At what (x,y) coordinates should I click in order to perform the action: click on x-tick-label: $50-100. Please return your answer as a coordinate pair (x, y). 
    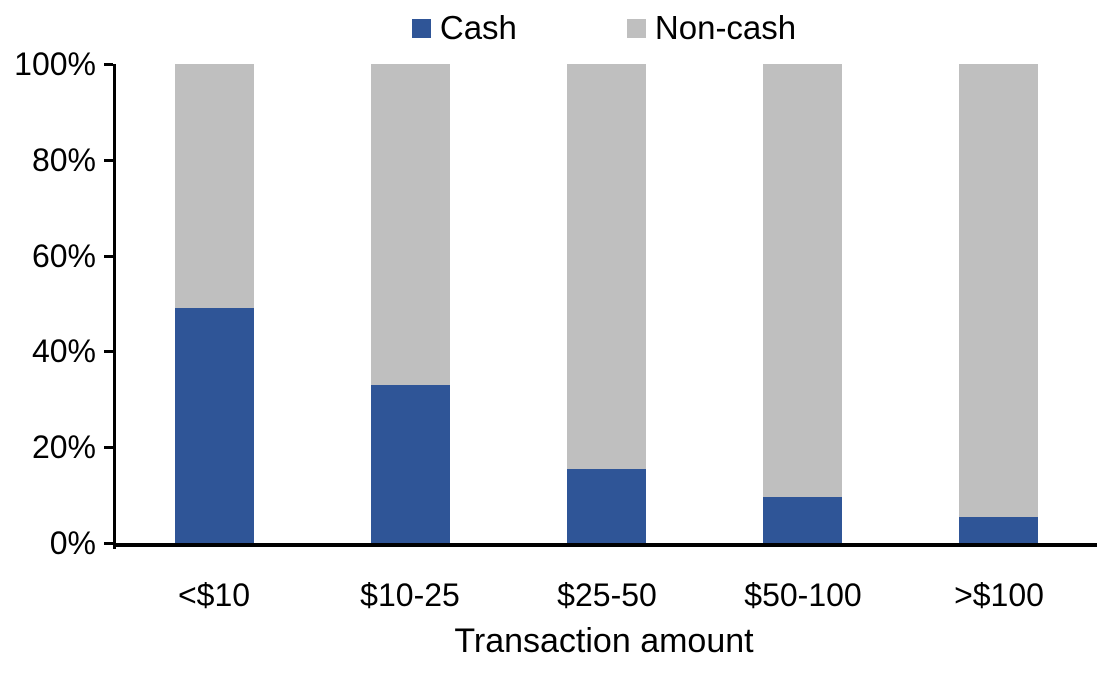
    Looking at the image, I should click on (803, 595).